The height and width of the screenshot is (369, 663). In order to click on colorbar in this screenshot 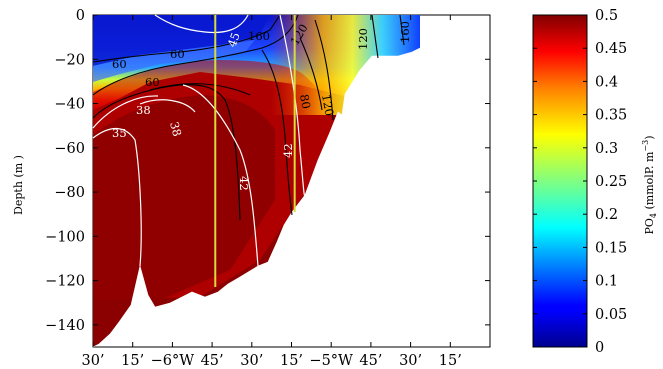, I will do `click(560, 181)`.